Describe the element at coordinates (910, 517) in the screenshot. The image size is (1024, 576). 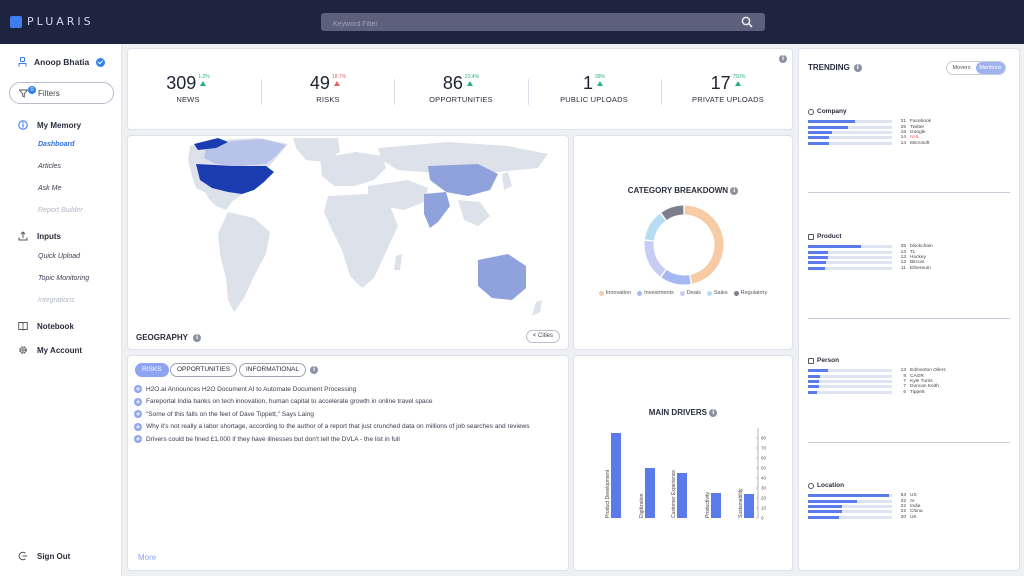
I see `trending-row: 20 UK` at that location.